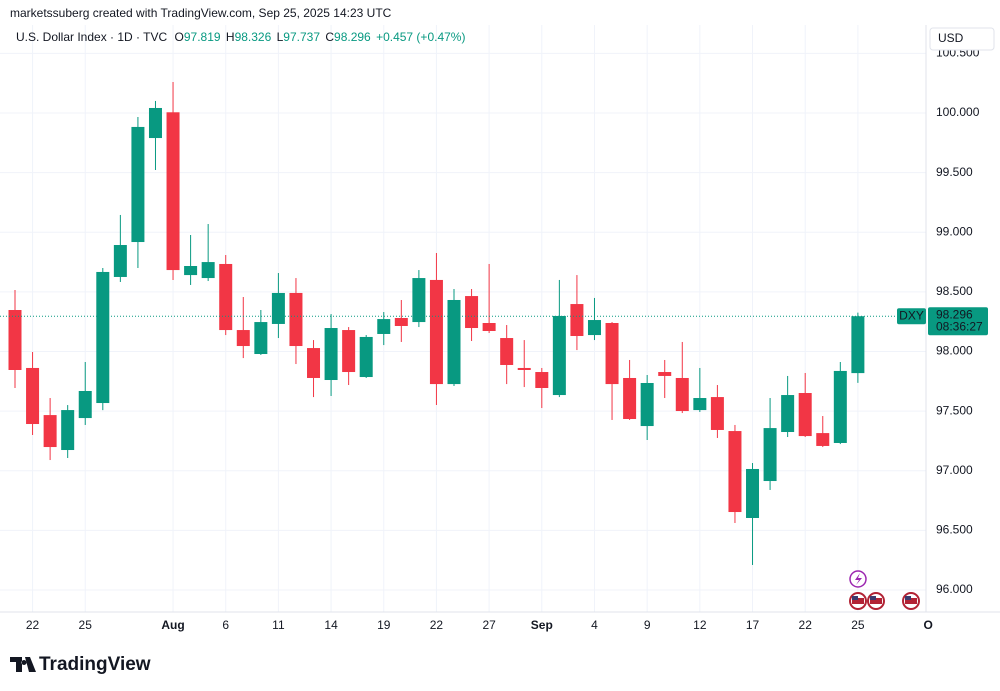  Describe the element at coordinates (954, 314) in the screenshot. I see `last-price-label: 98.296` at that location.